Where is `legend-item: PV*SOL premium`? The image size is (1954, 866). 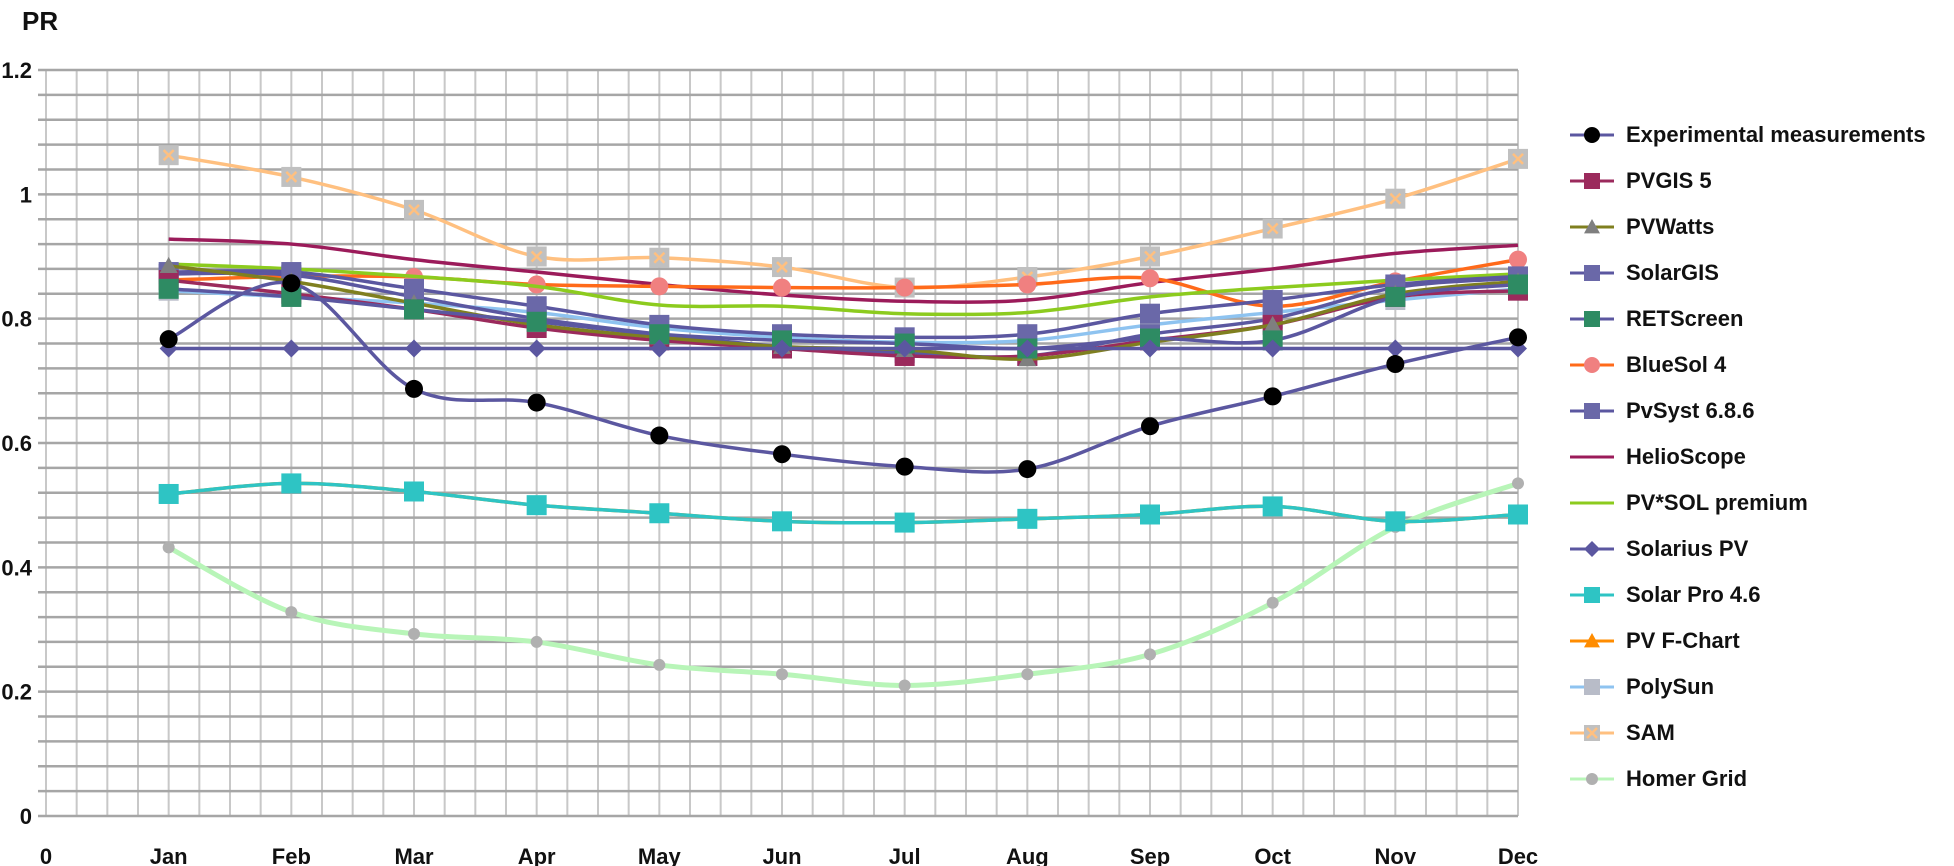 legend-item: PV*SOL premium is located at coordinates (1748, 503).